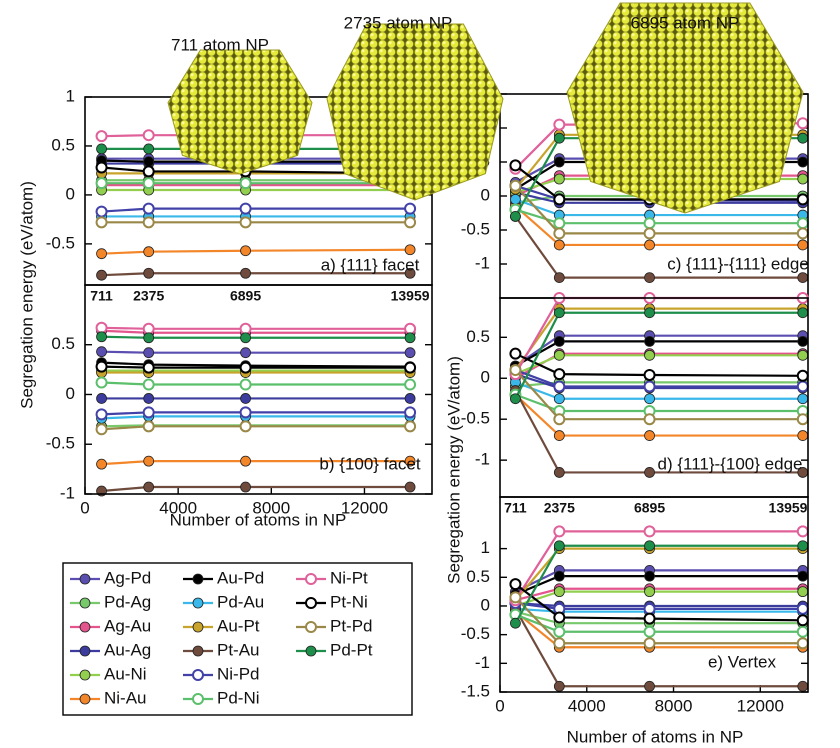 Image resolution: width=840 pixels, height=748 pixels. I want to click on y-tick-label: -1.5, so click(475, 690).